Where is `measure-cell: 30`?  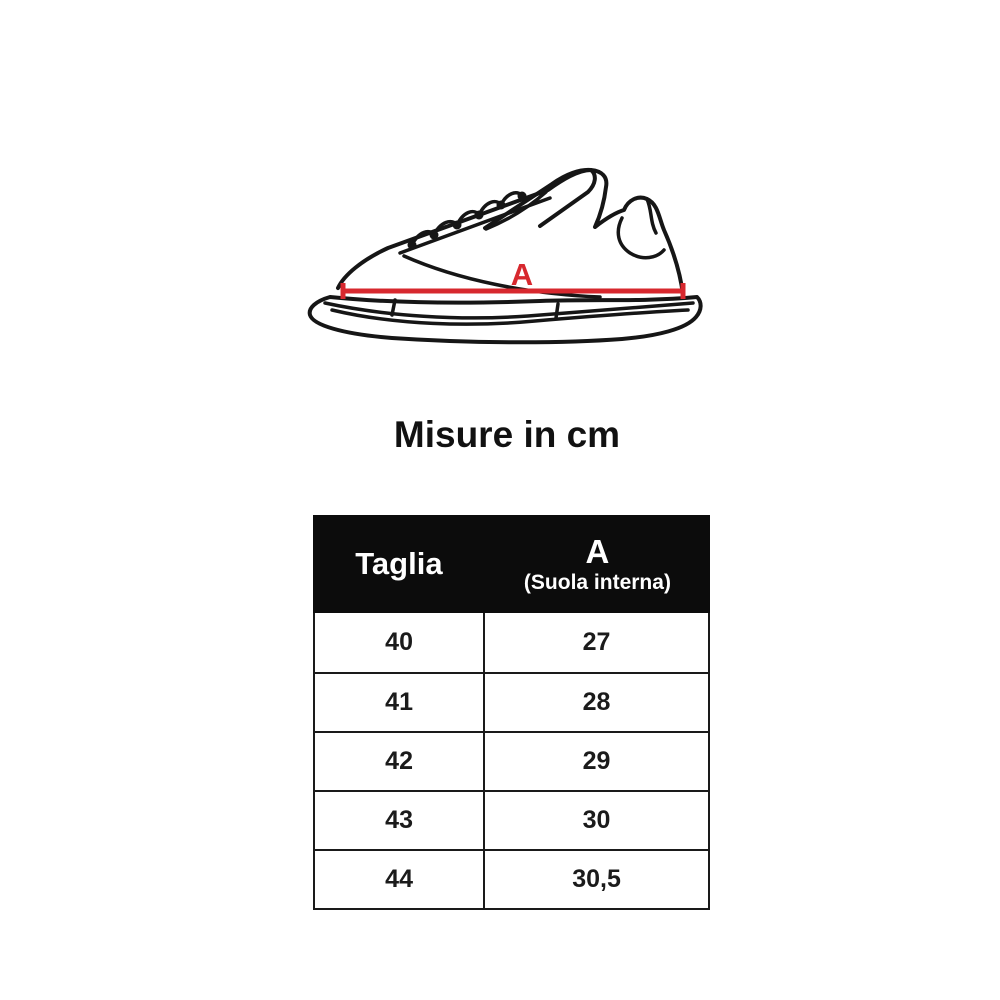 measure-cell: 30 is located at coordinates (596, 820).